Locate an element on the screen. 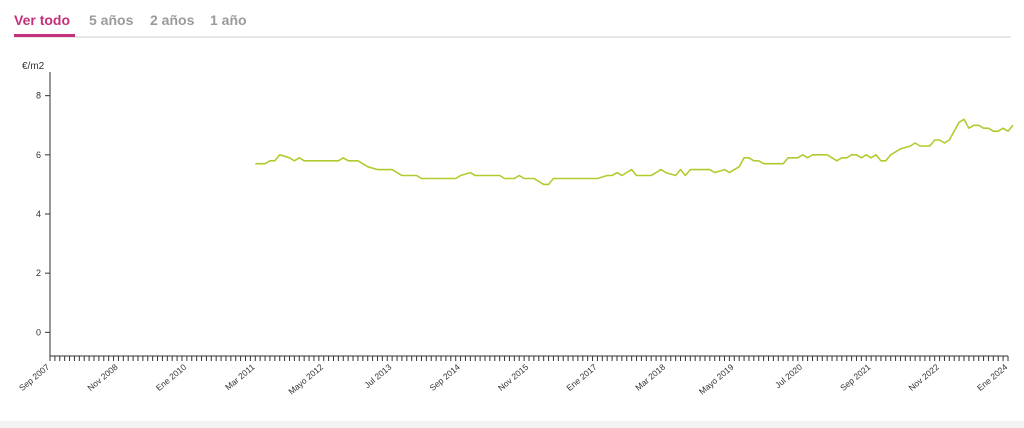 This screenshot has height=428, width=1024. tab-1-ano: 1 año is located at coordinates (228, 20).